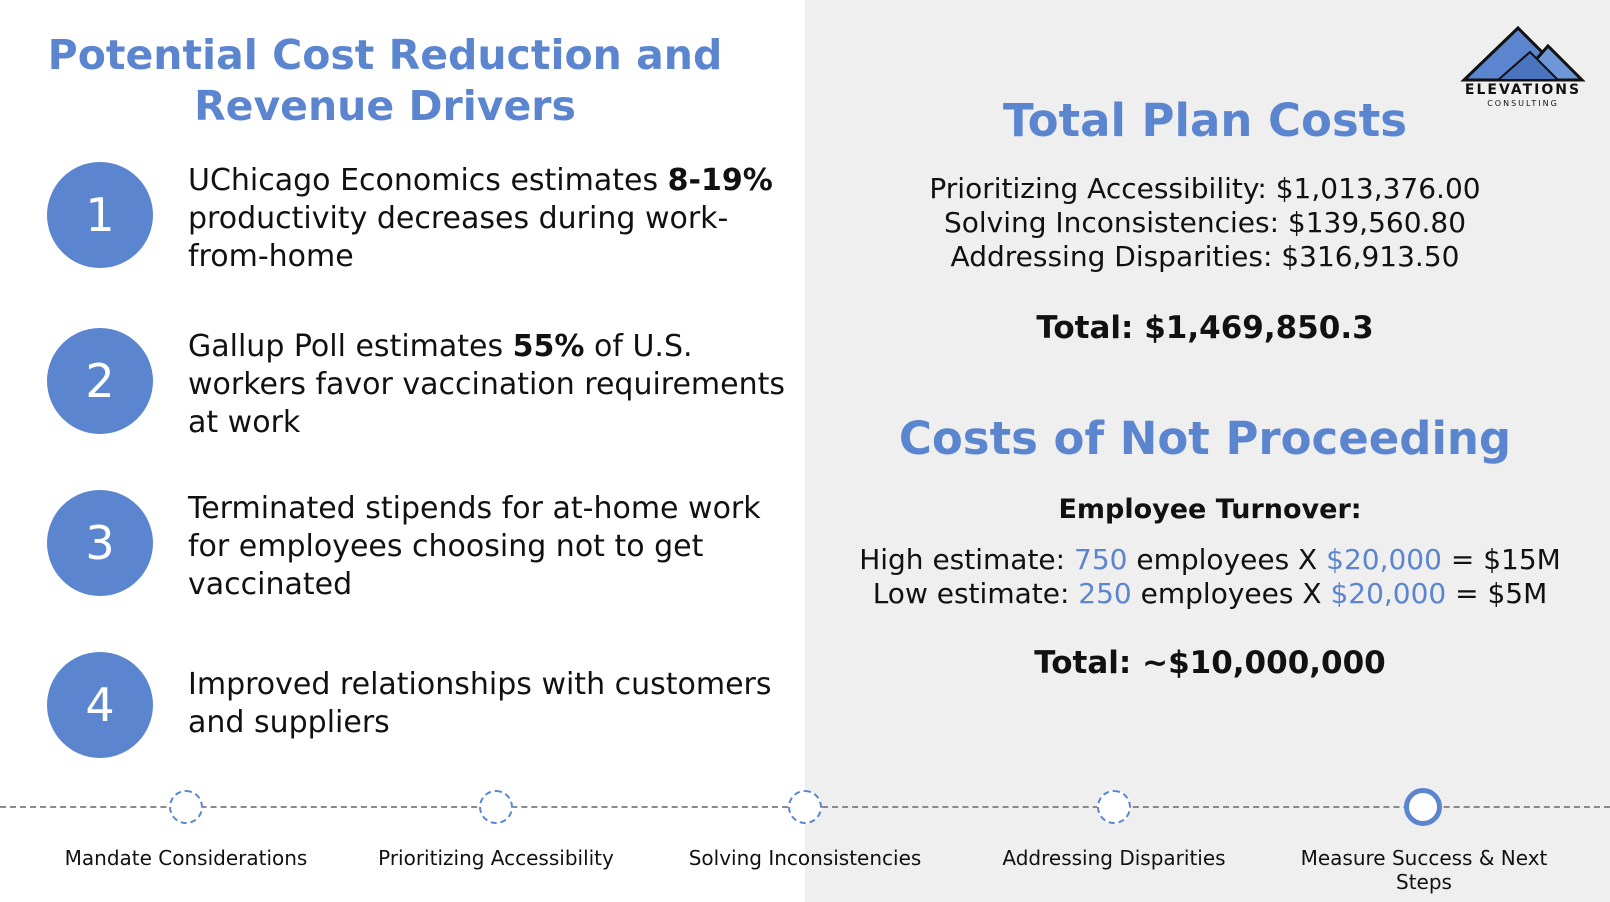 The width and height of the screenshot is (1610, 902). Describe the element at coordinates (975, 593) in the screenshot. I see `low-prefix: Low estimate:` at that location.